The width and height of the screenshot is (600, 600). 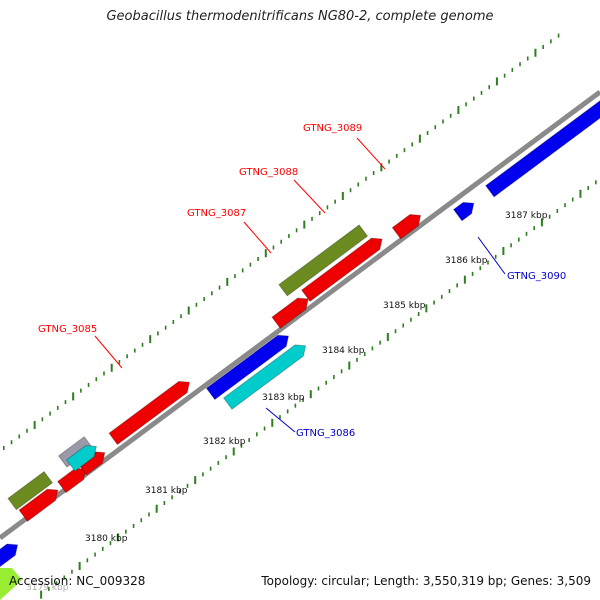 I want to click on gene-label-gtng_3088: GTNG_3088, so click(x=268, y=172).